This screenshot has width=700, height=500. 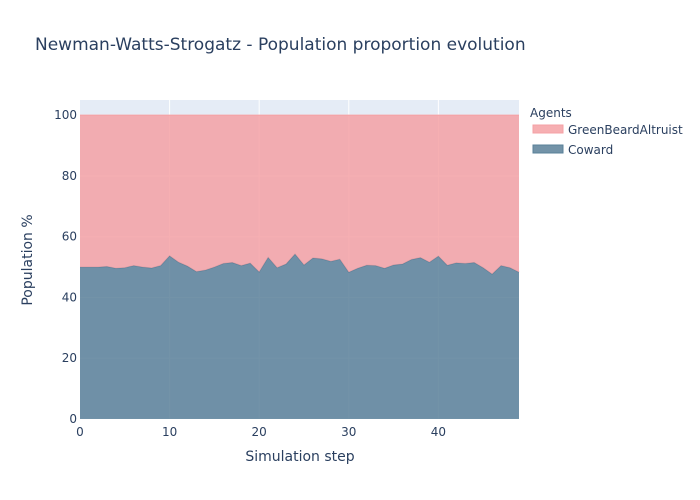 What do you see at coordinates (625, 130) in the screenshot?
I see `legend-label: GreenBeardAltruist` at bounding box center [625, 130].